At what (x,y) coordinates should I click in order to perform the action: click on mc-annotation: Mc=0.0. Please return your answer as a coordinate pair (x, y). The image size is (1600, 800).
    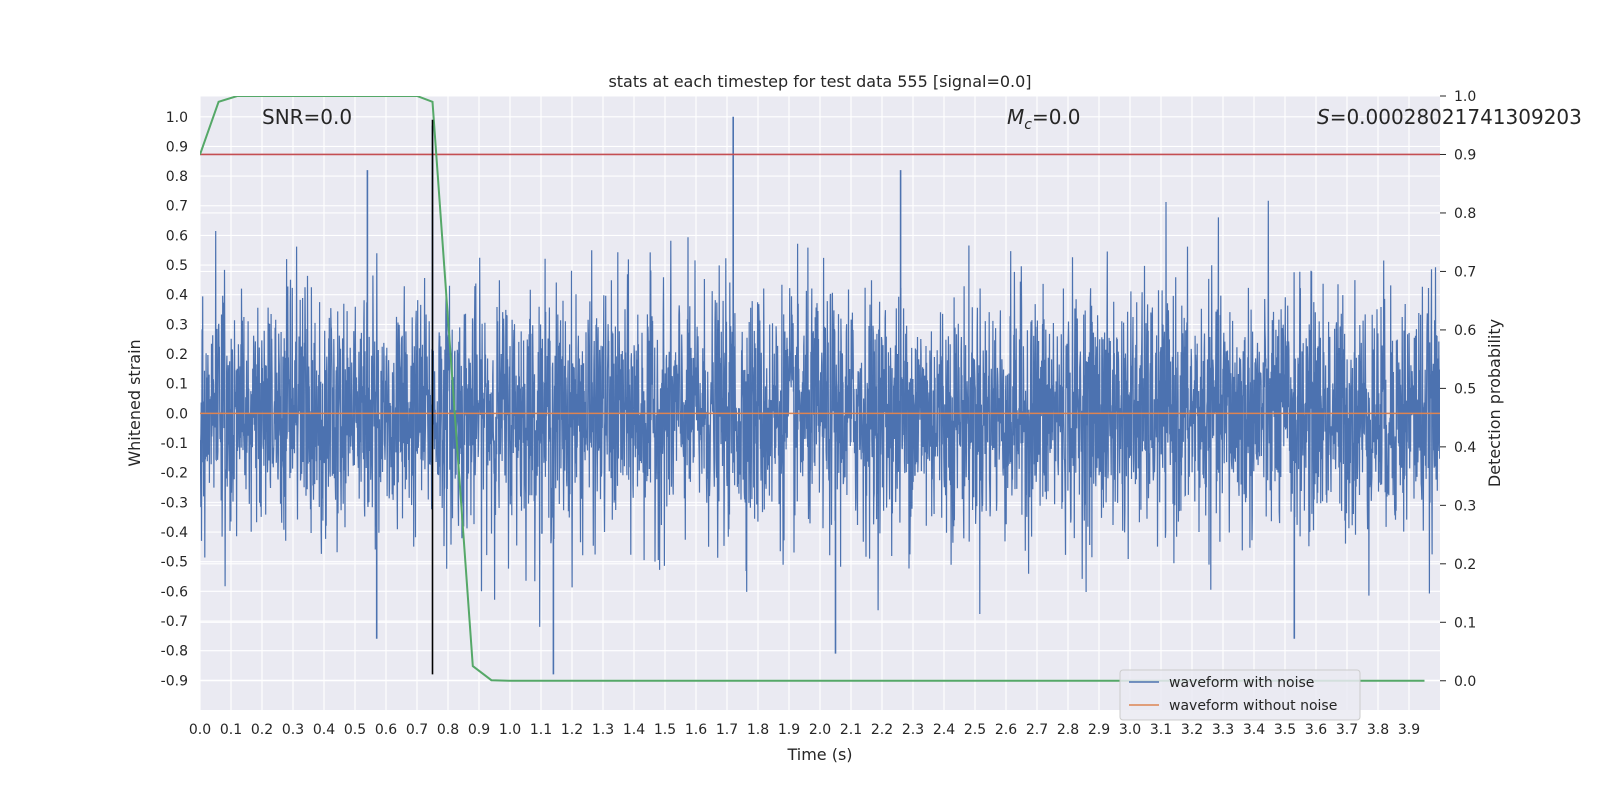
    Looking at the image, I should click on (1044, 119).